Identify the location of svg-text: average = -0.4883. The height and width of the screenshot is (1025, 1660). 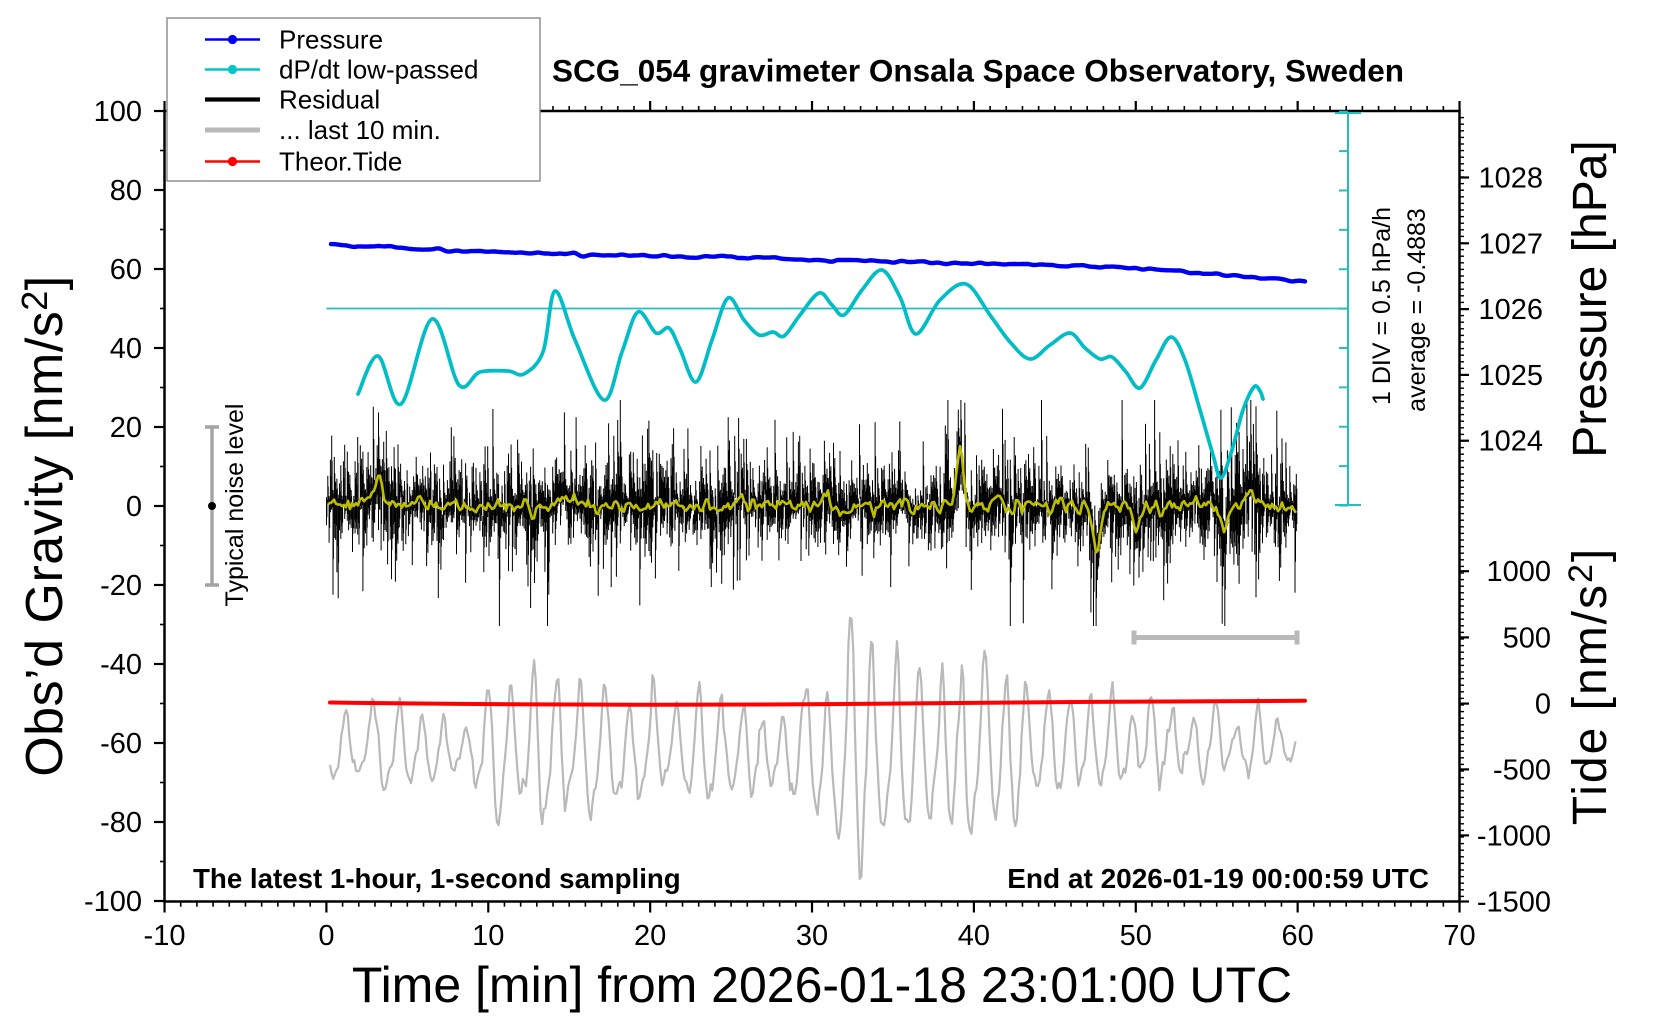
(1417, 310).